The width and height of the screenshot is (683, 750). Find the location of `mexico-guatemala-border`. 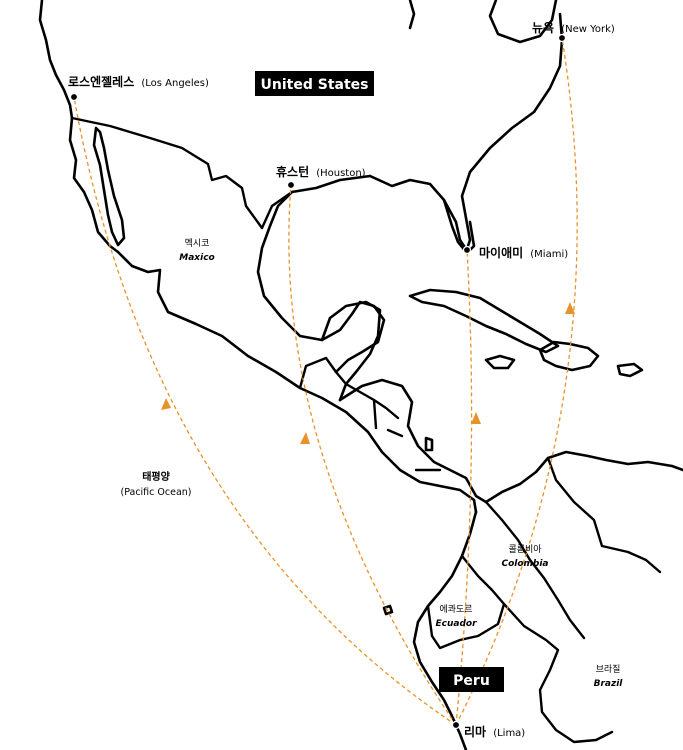

mexico-guatemala-border is located at coordinates (323, 373).